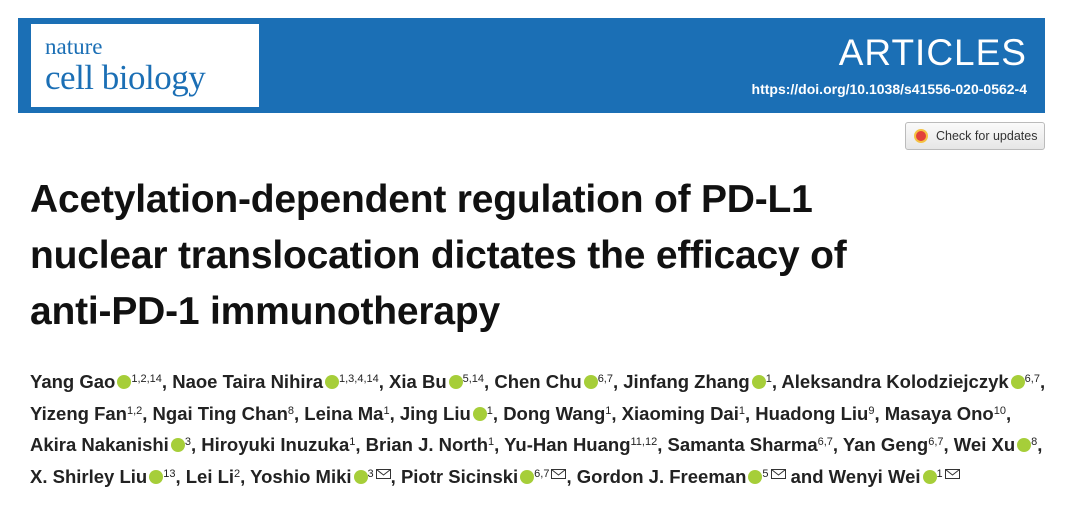  I want to click on author-name: X. Shirley Liu, so click(89, 476).